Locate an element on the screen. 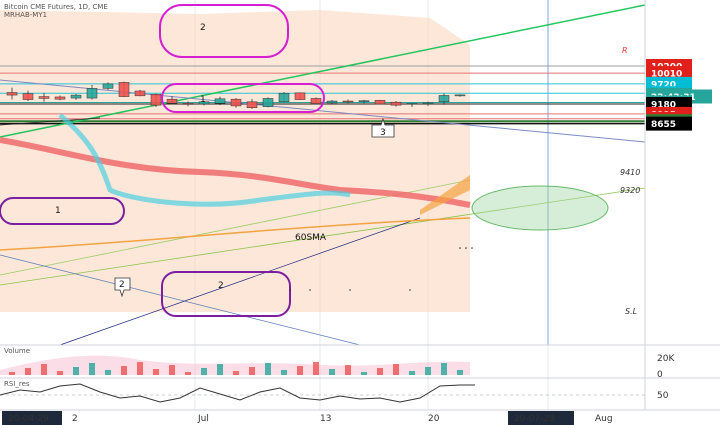  annotation-2-top: 2 is located at coordinates (203, 28).